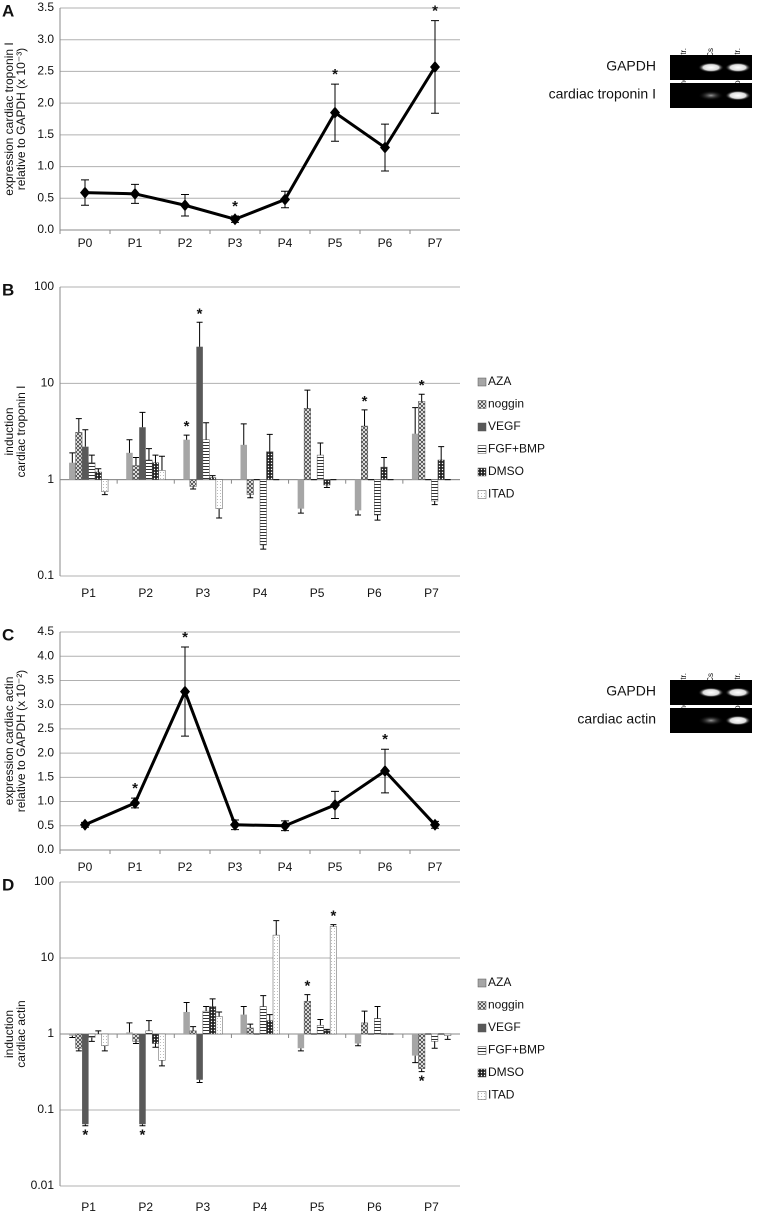 The width and height of the screenshot is (760, 1222). Describe the element at coordinates (135, 867) in the screenshot. I see `x-tick-label: P1` at that location.